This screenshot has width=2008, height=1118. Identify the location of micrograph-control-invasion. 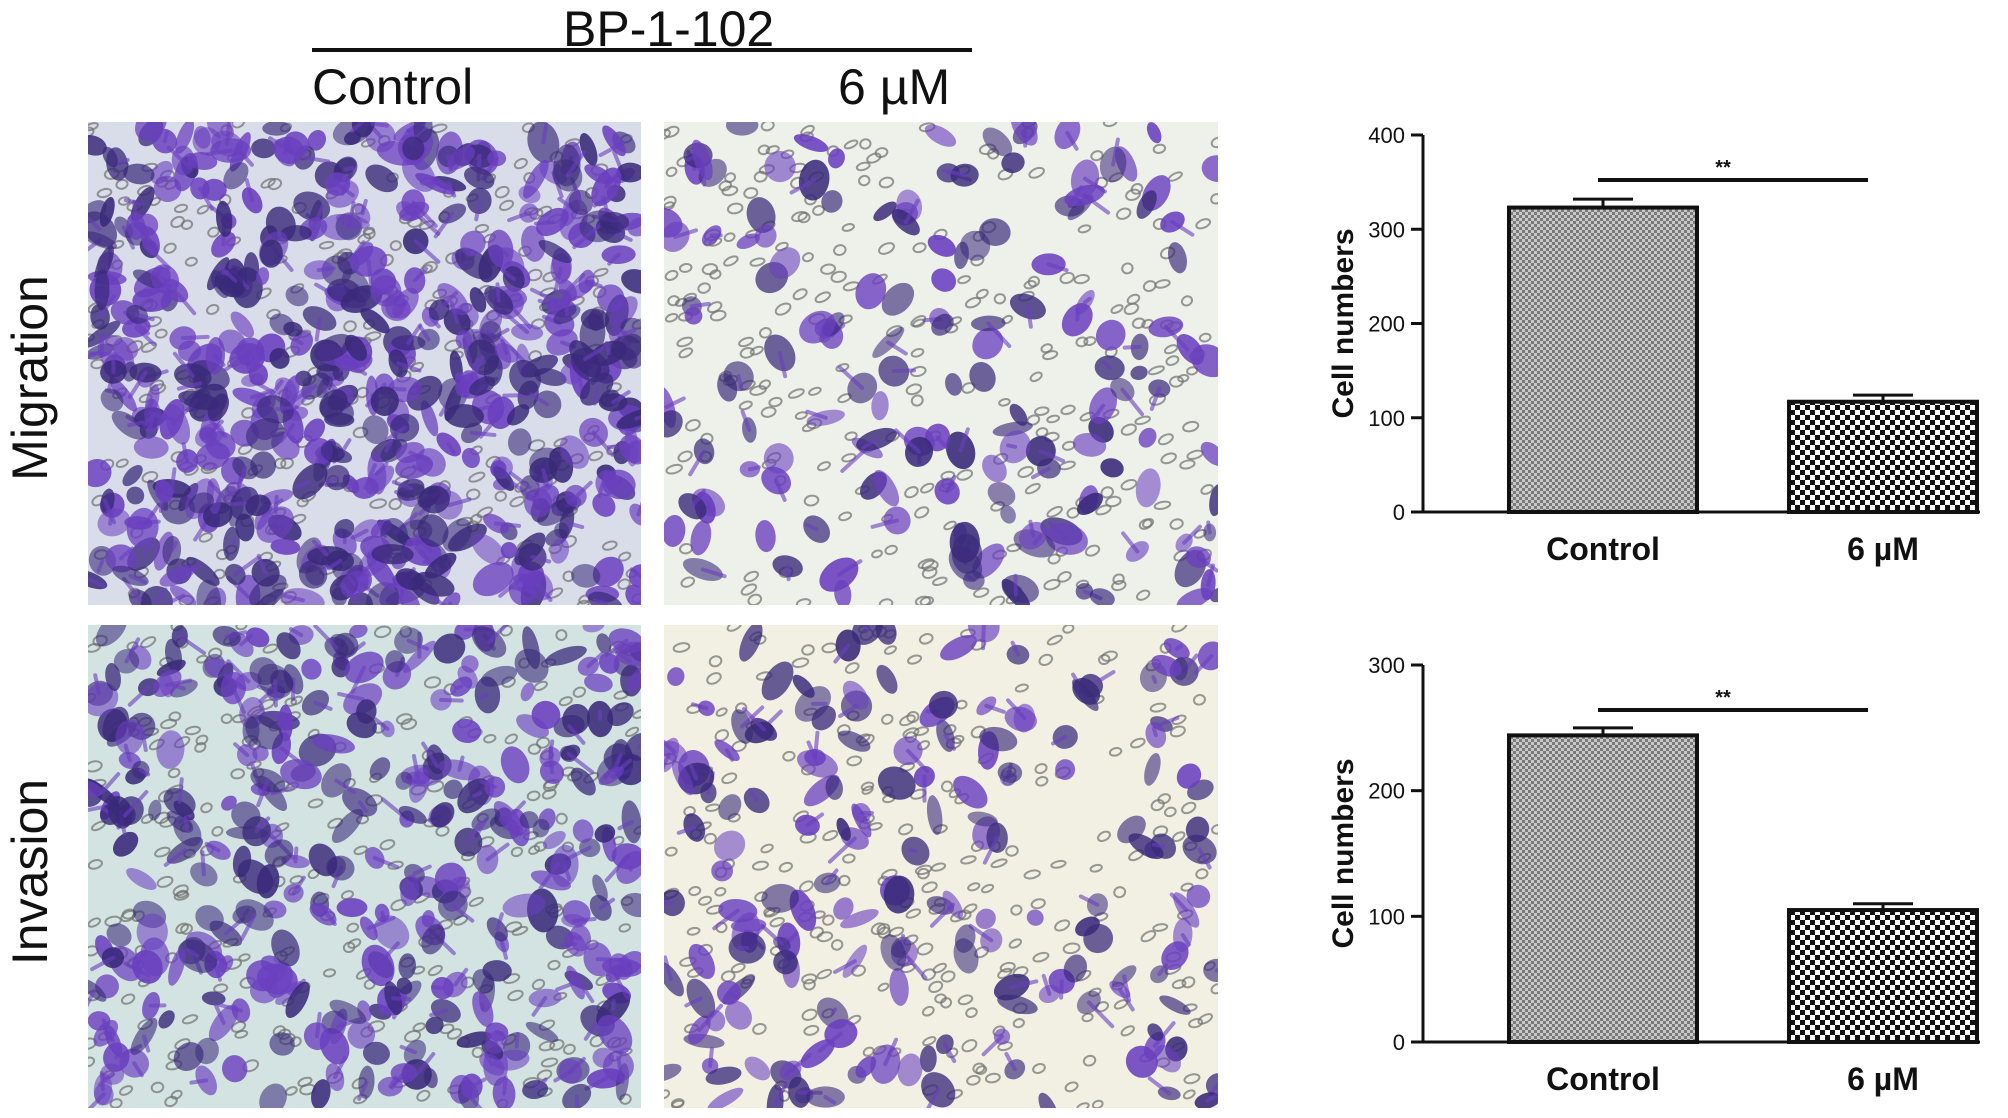
(364, 866).